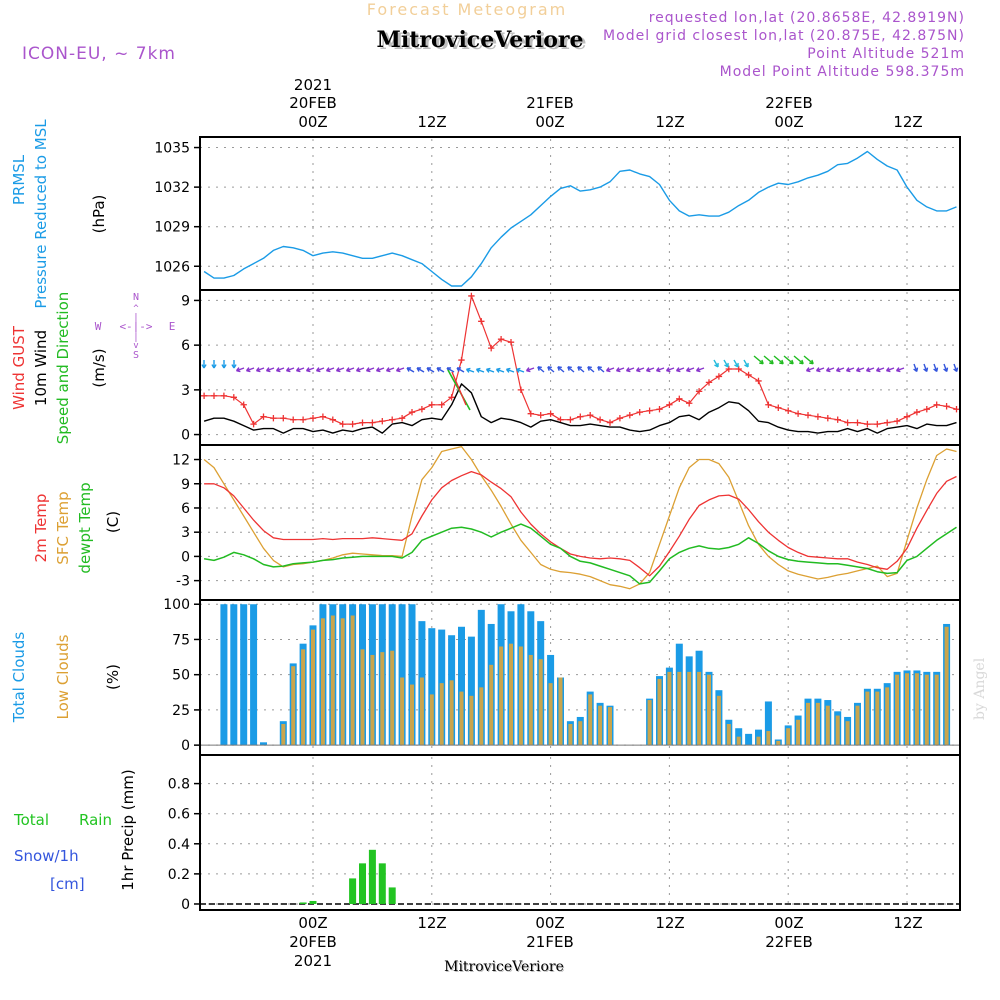 The image size is (1000, 1000). What do you see at coordinates (41, 214) in the screenshot?
I see `pressure-label-desc: Pressure Reduced to MSL` at bounding box center [41, 214].